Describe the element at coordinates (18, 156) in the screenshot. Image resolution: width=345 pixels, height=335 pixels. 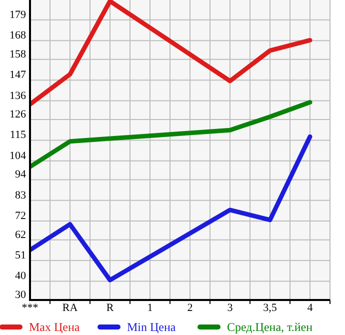
I see `y-tick-label: 104` at that location.